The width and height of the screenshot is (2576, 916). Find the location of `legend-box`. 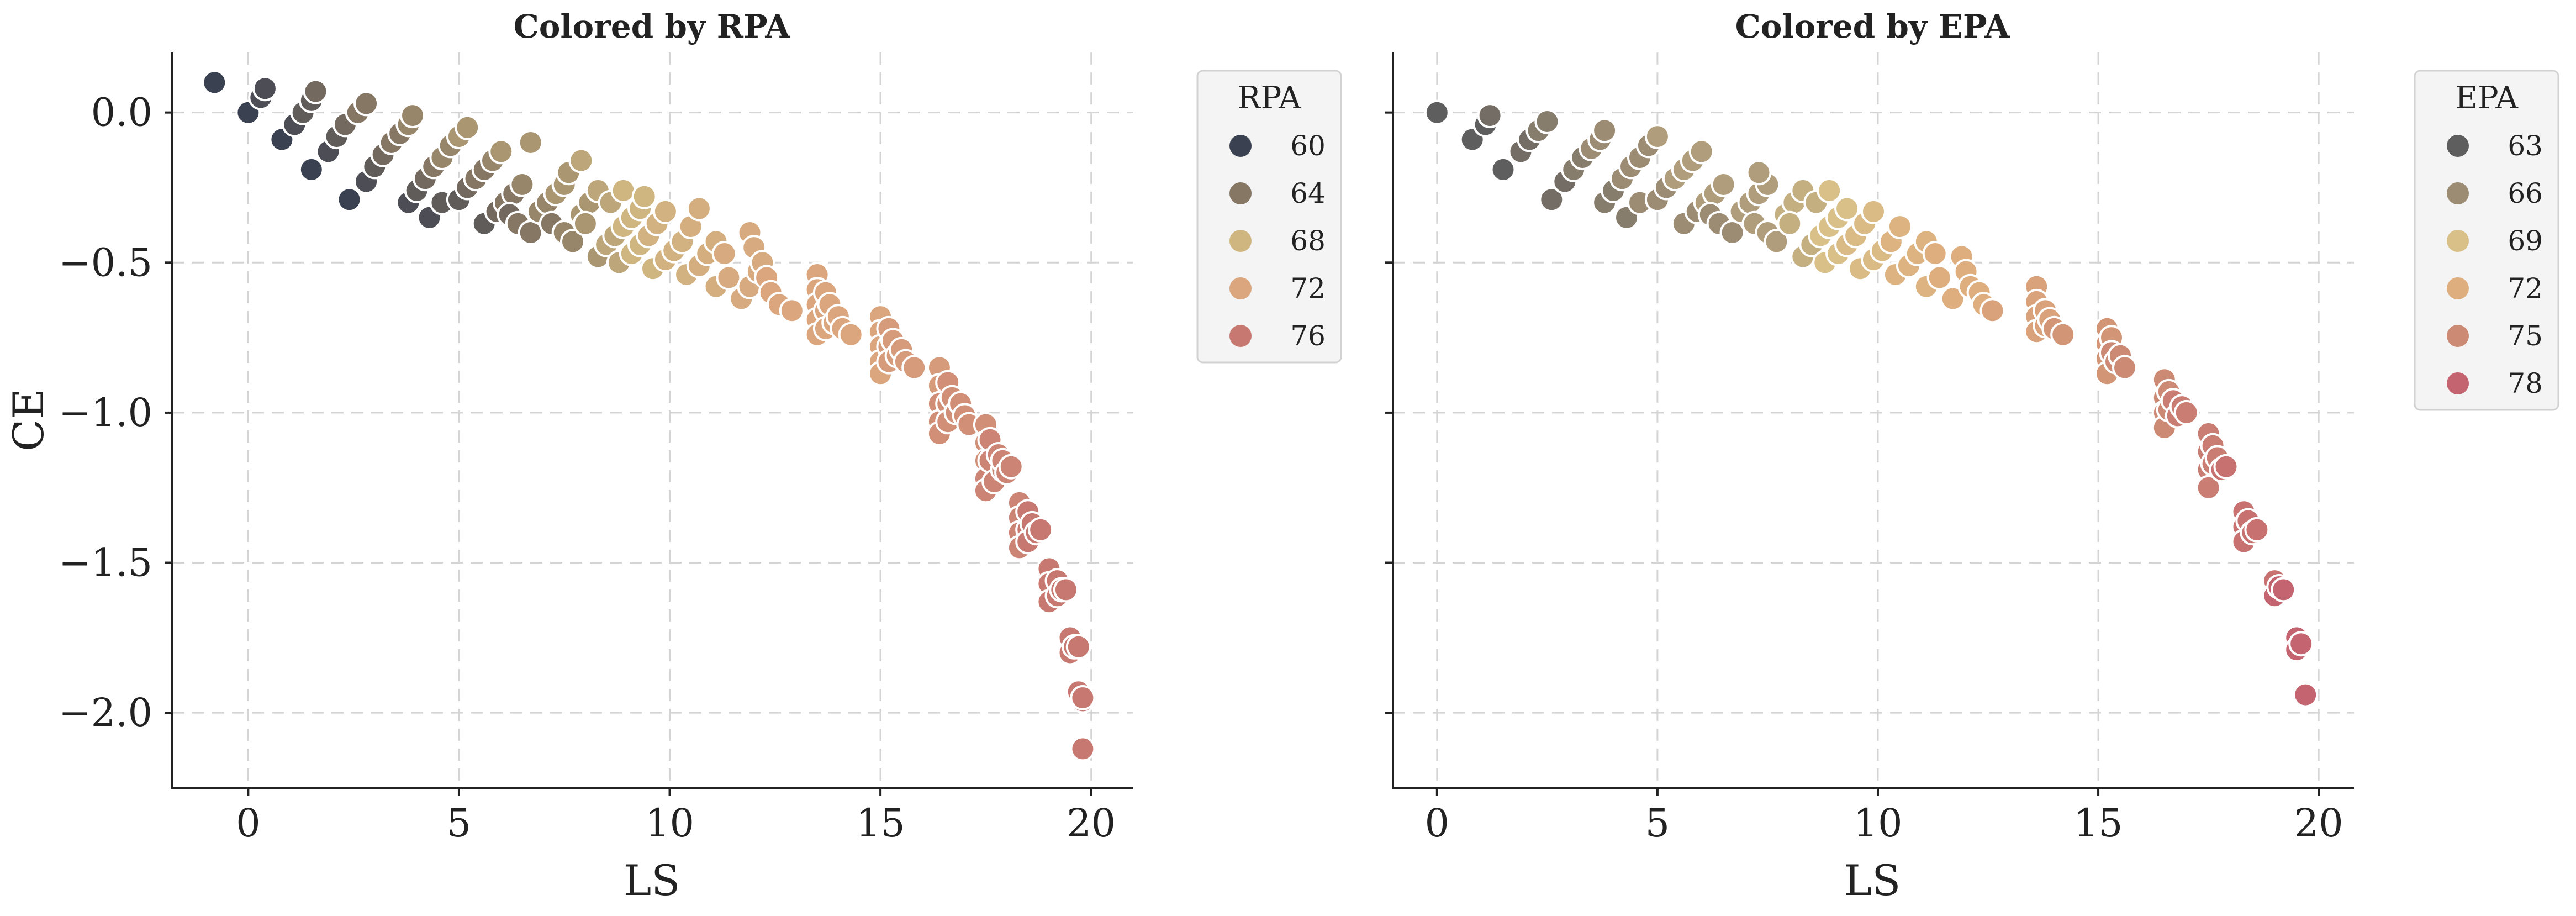

legend-box is located at coordinates (2486, 240).